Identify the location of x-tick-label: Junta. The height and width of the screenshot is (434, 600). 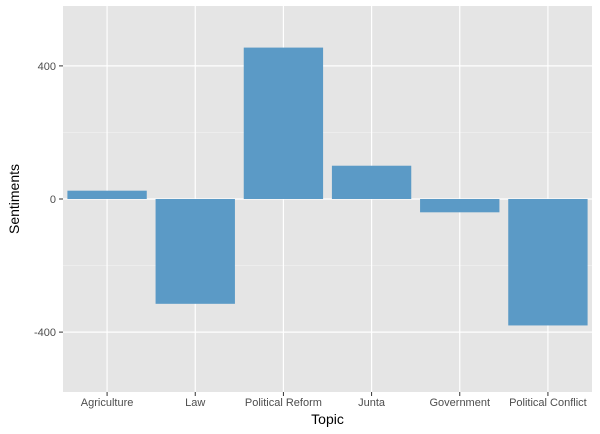
(372, 403).